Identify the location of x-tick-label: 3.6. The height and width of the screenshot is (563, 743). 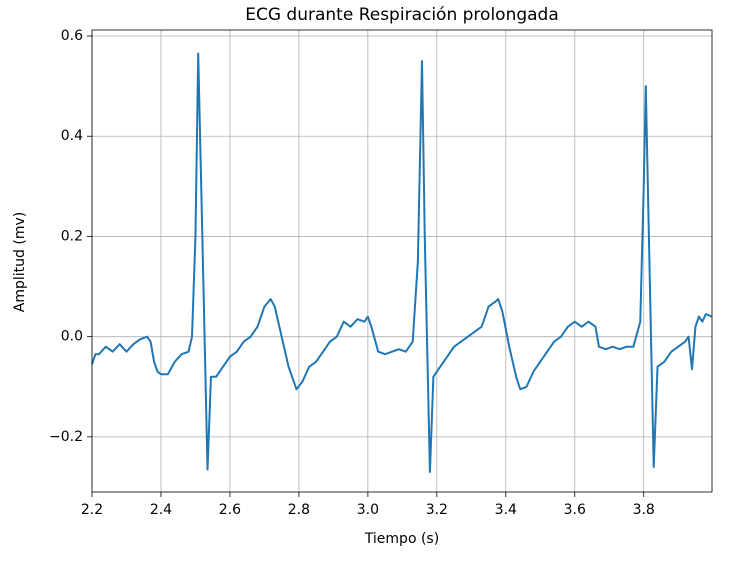
(575, 510).